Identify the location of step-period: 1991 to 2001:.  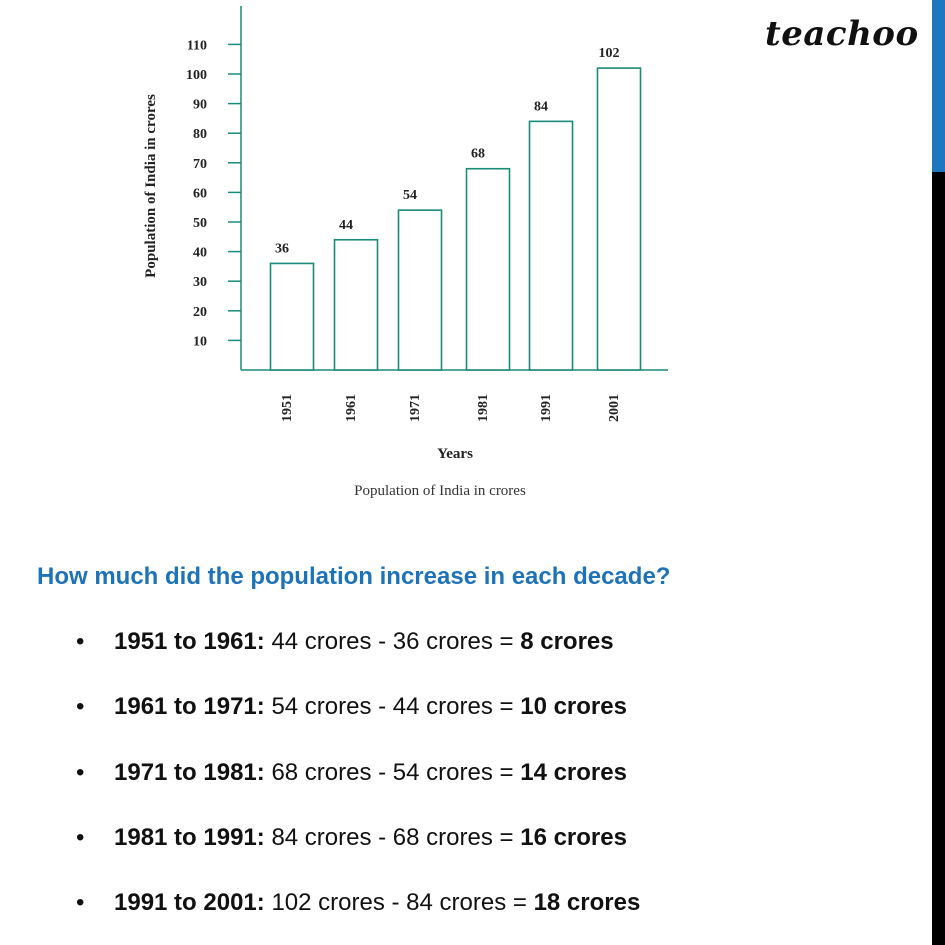
(189, 902).